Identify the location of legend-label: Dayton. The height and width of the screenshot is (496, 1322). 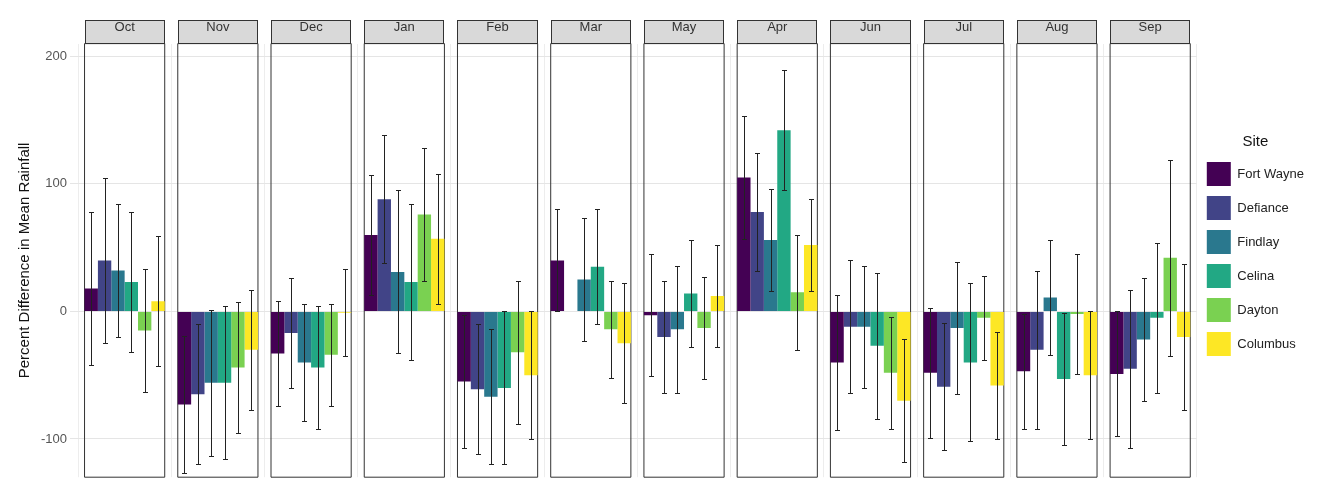
(1258, 309).